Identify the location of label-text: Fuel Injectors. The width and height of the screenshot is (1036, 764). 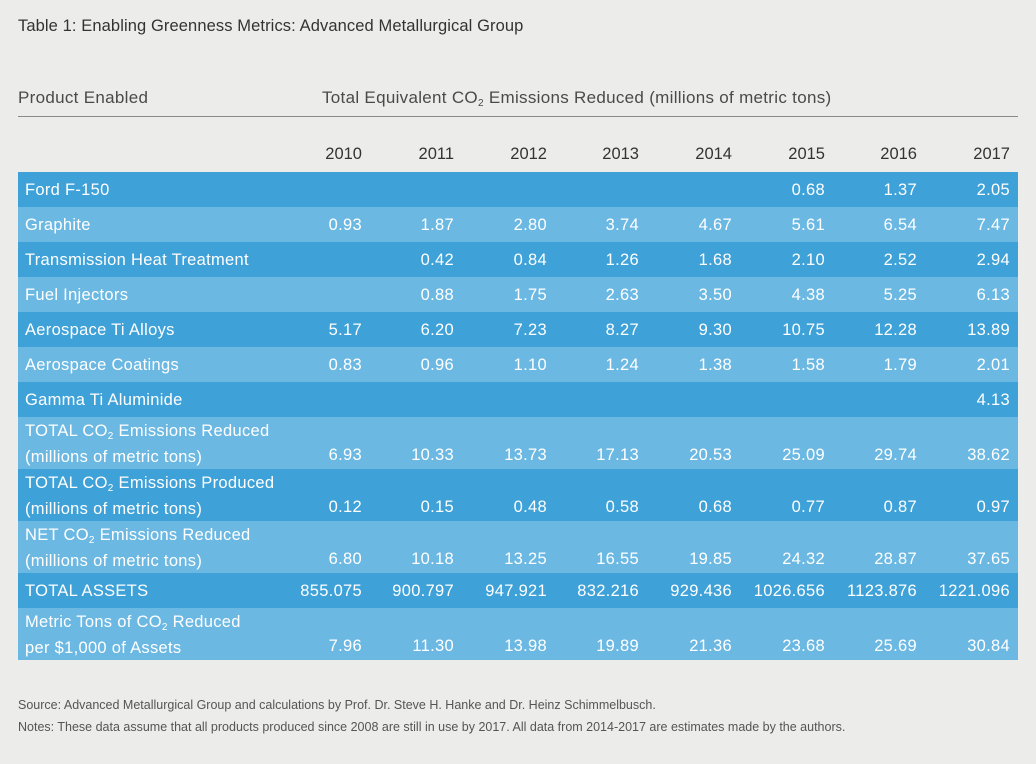
(77, 294).